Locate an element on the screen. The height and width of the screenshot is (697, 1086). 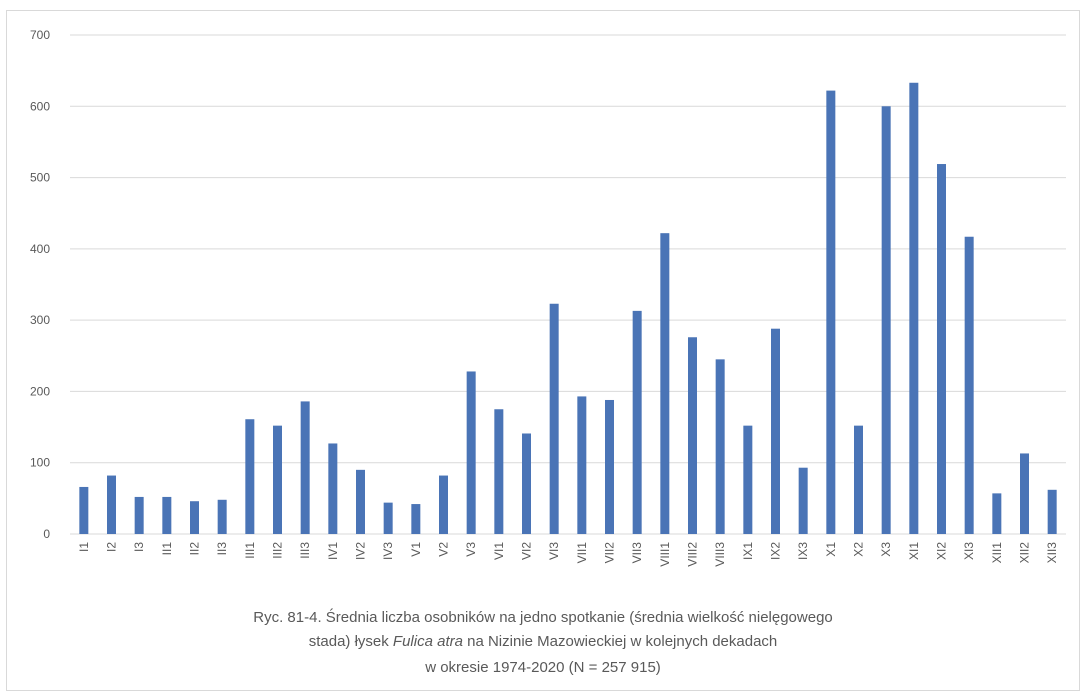
bar-ii2 is located at coordinates (194, 517).